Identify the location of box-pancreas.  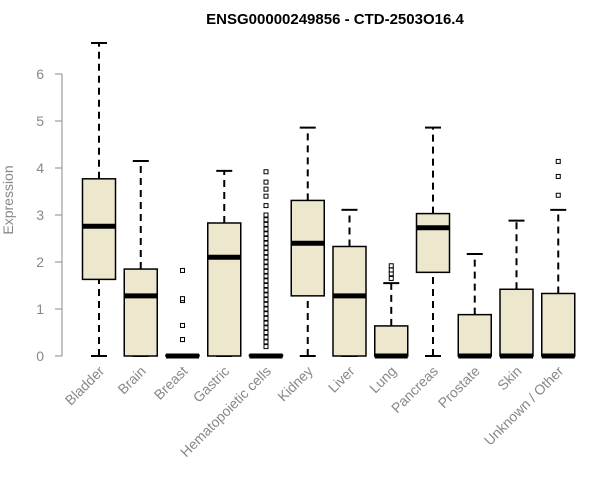
(433, 241).